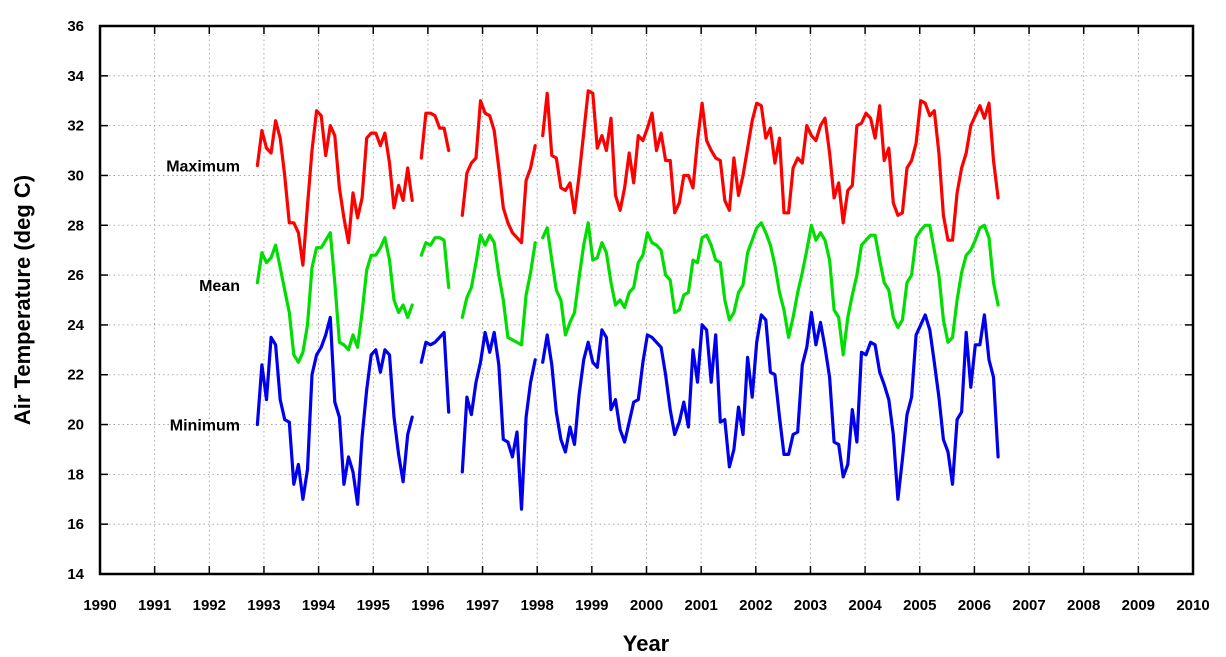 Image resolution: width=1226 pixels, height=657 pixels. What do you see at coordinates (75, 325) in the screenshot?
I see `y-tick-label: 24` at bounding box center [75, 325].